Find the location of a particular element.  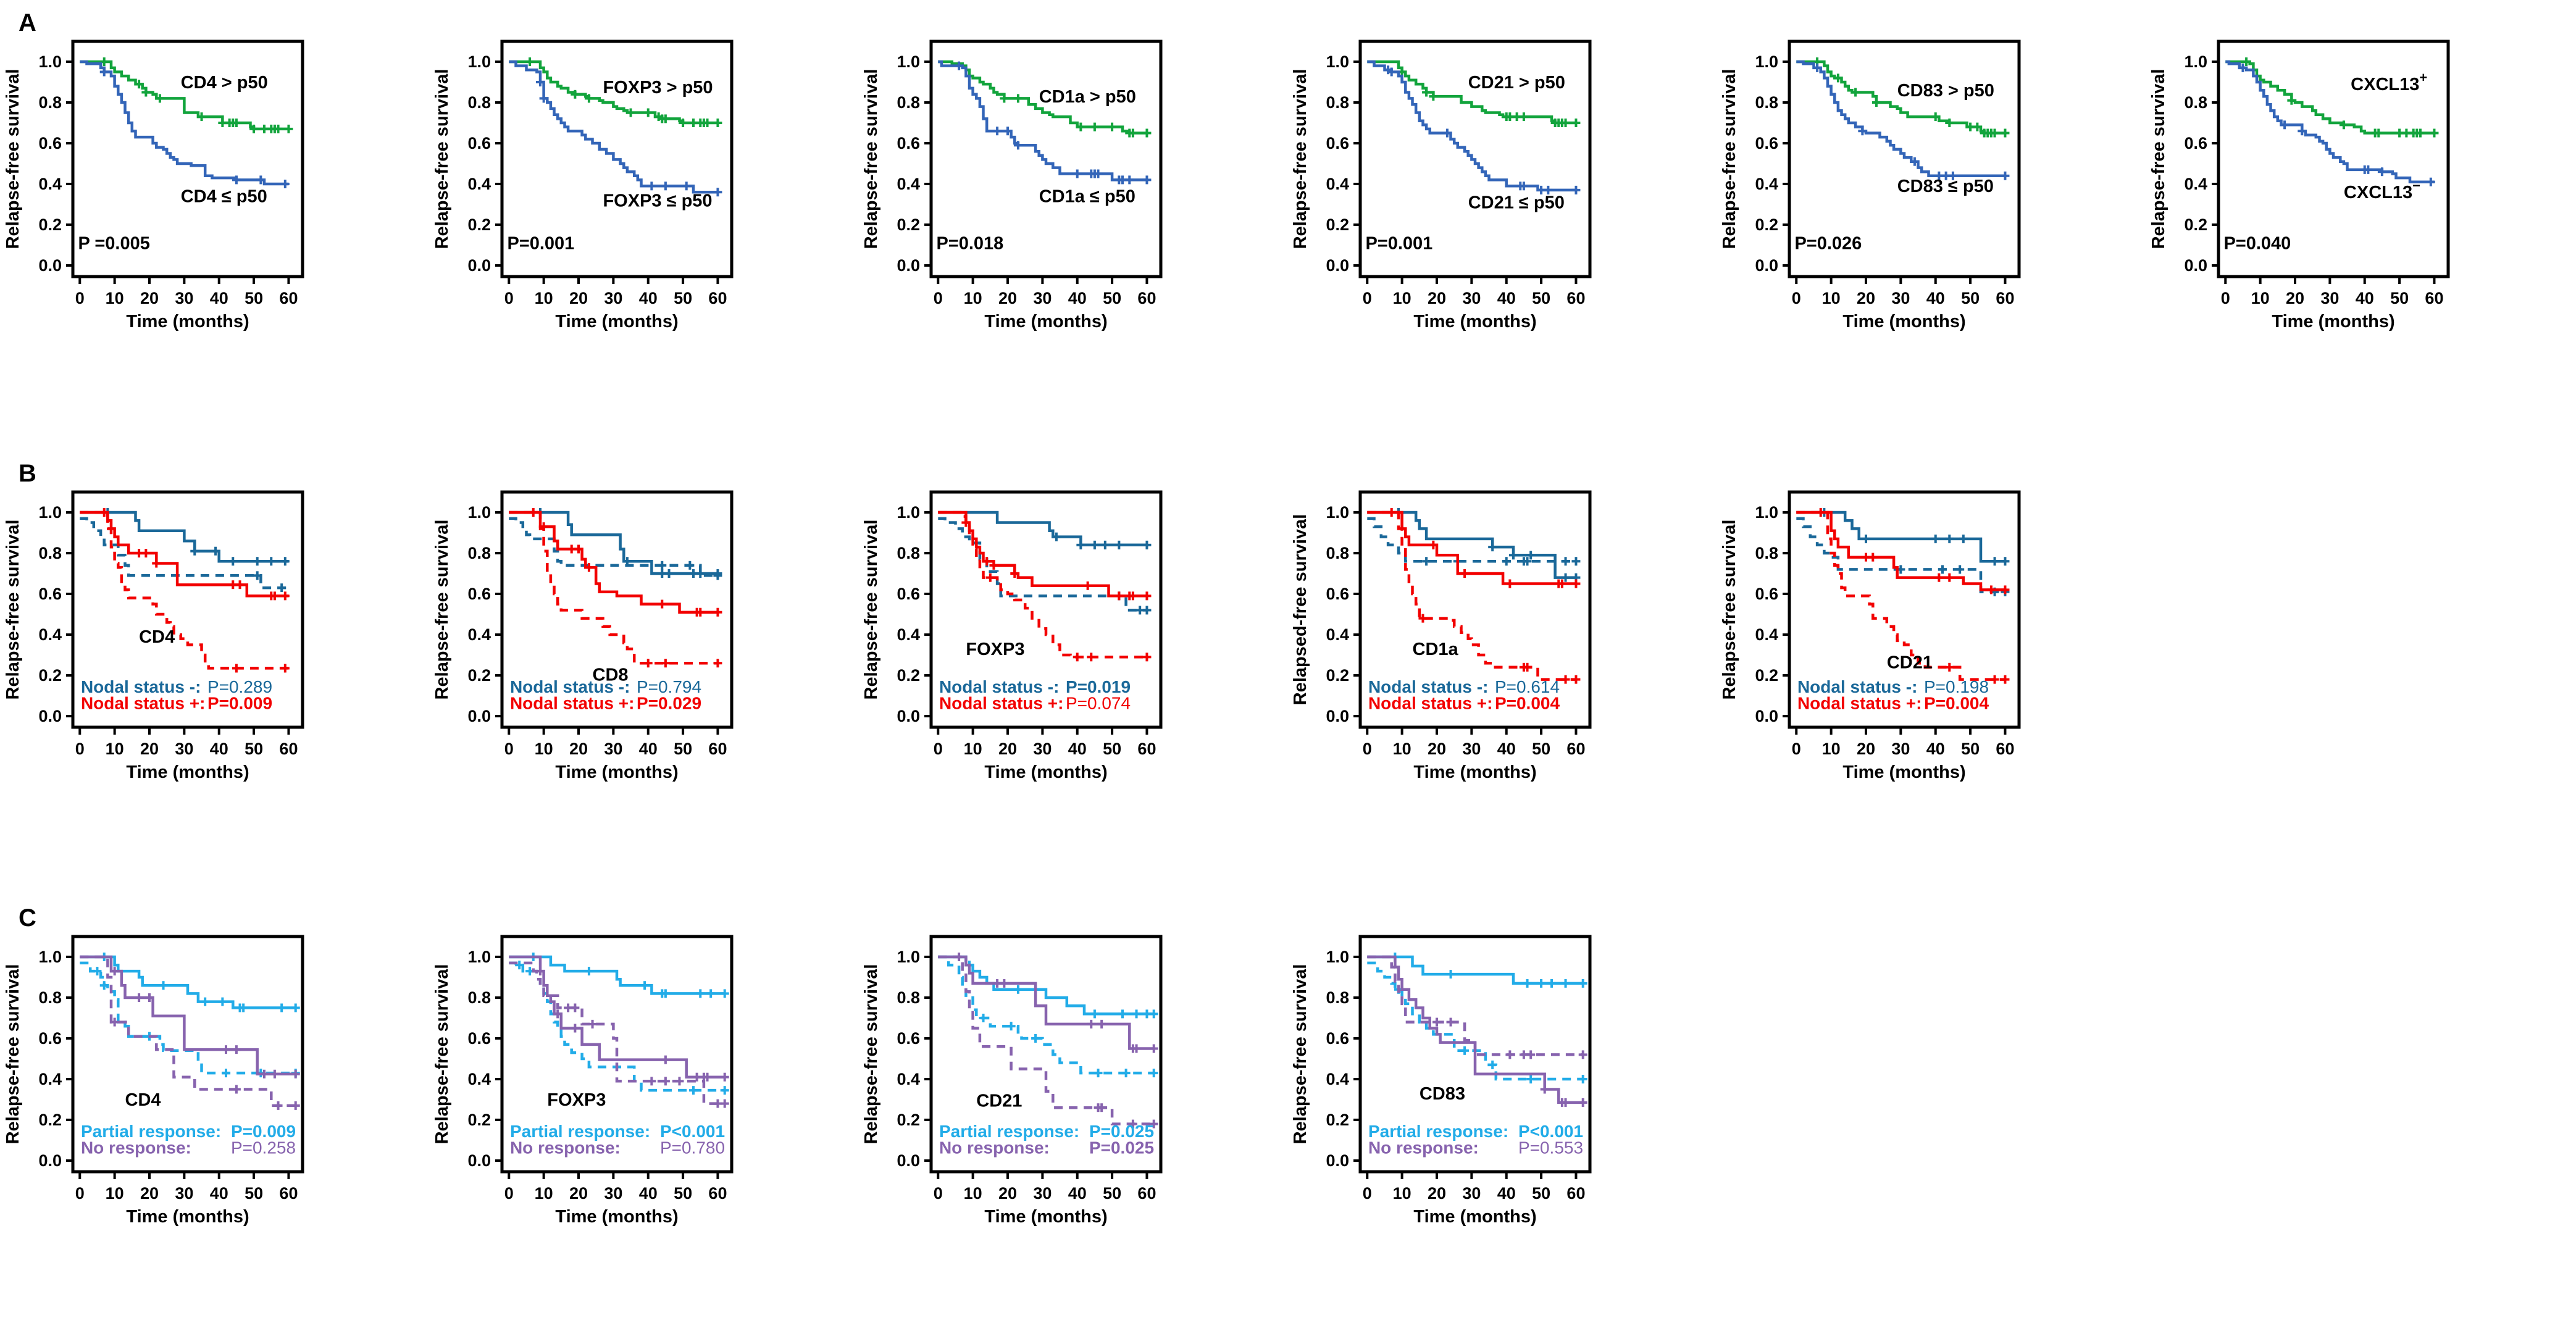

annotation-P=0.001: P=0.001 is located at coordinates (1399, 244).